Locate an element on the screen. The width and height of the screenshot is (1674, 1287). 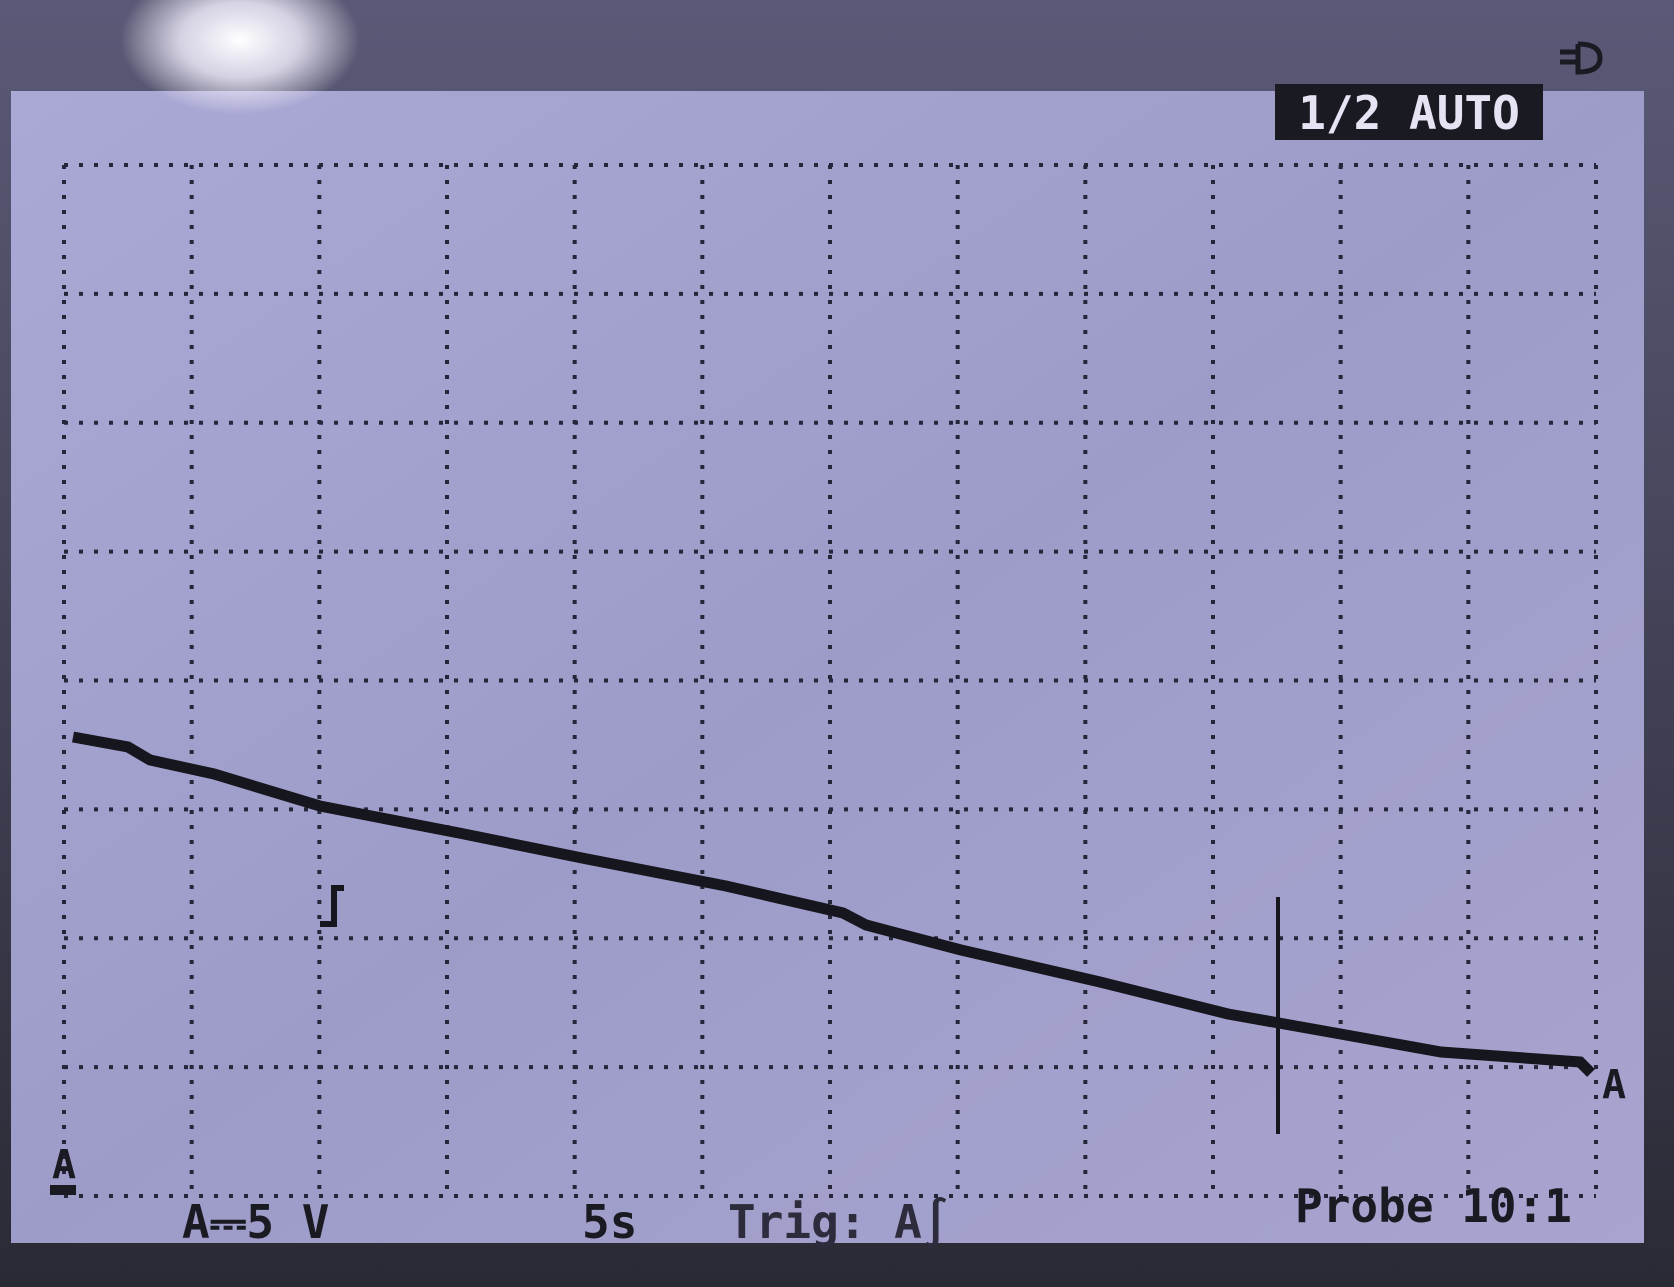
mode-badge-bg is located at coordinates (1409, 112).